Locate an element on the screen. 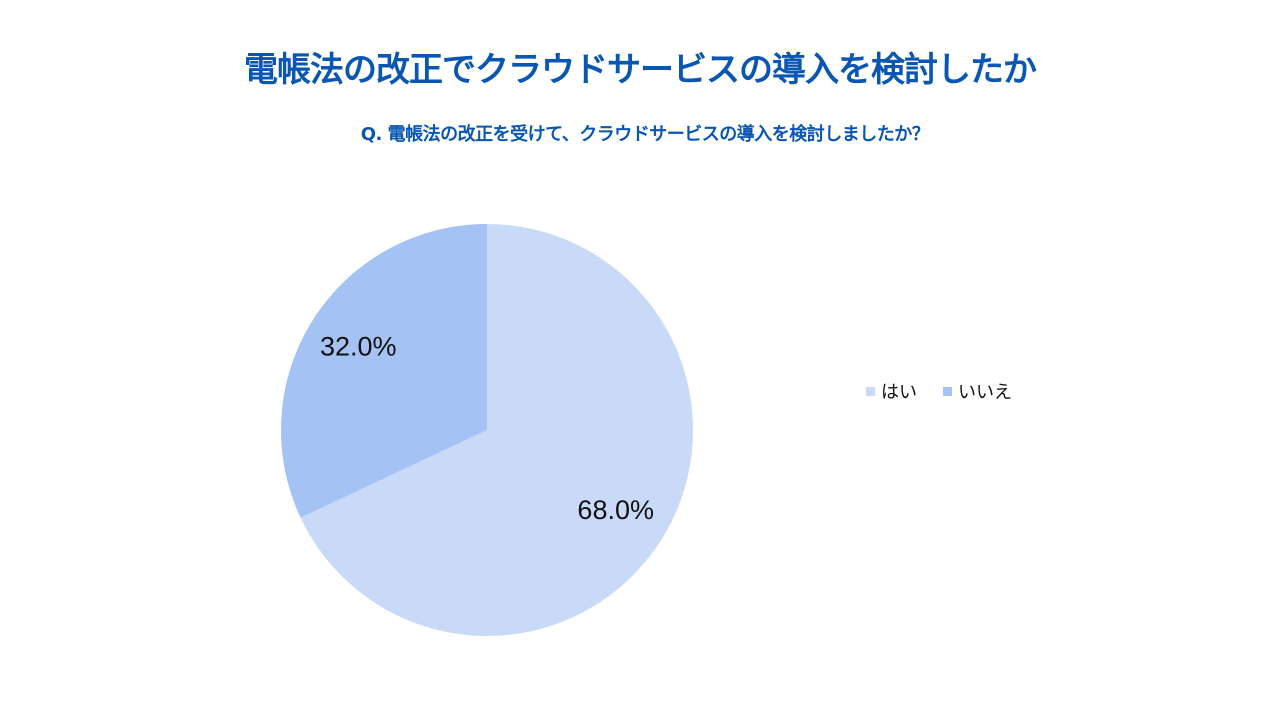 The height and width of the screenshot is (720, 1280). chart-title: 電帳法の改正でクラウドサービスの導入を検討したか is located at coordinates (640, 70).